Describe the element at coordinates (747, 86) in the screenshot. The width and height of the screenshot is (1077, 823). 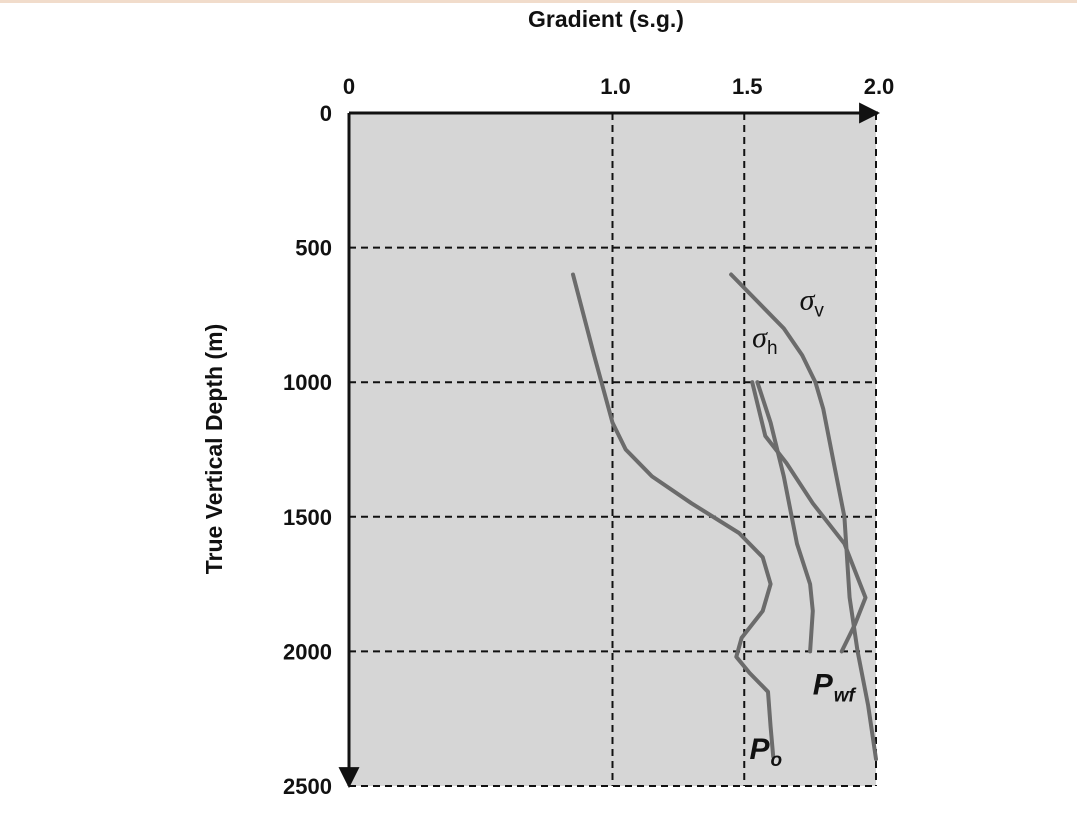
I see `x-tick-label: 1.5` at that location.